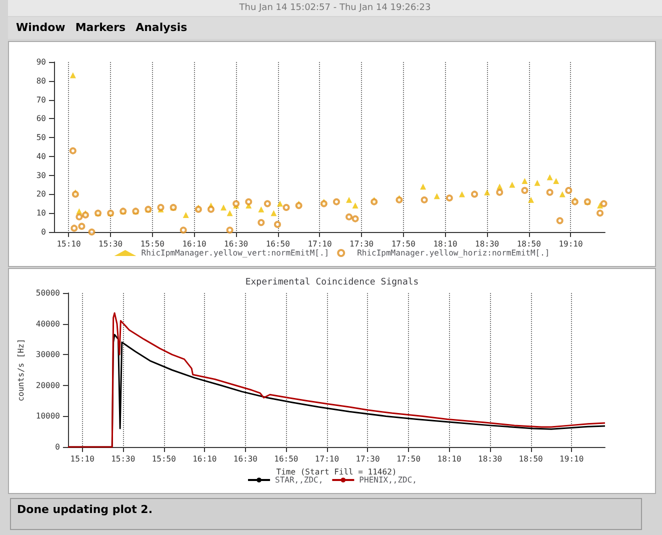 The height and width of the screenshot is (535, 662). I want to click on y-tick-label: 60, so click(41, 119).